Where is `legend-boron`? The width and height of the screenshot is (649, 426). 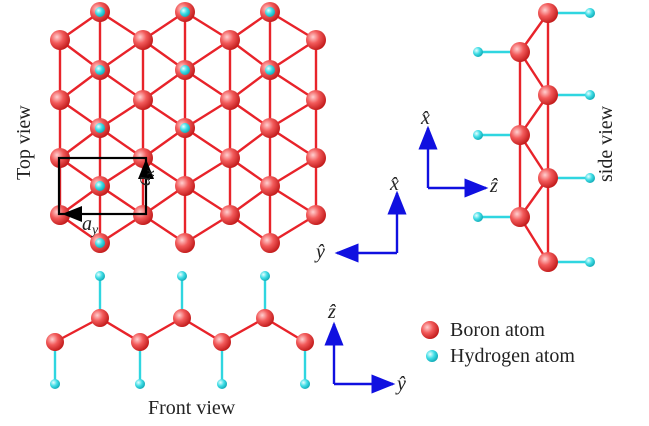 legend-boron is located at coordinates (430, 330).